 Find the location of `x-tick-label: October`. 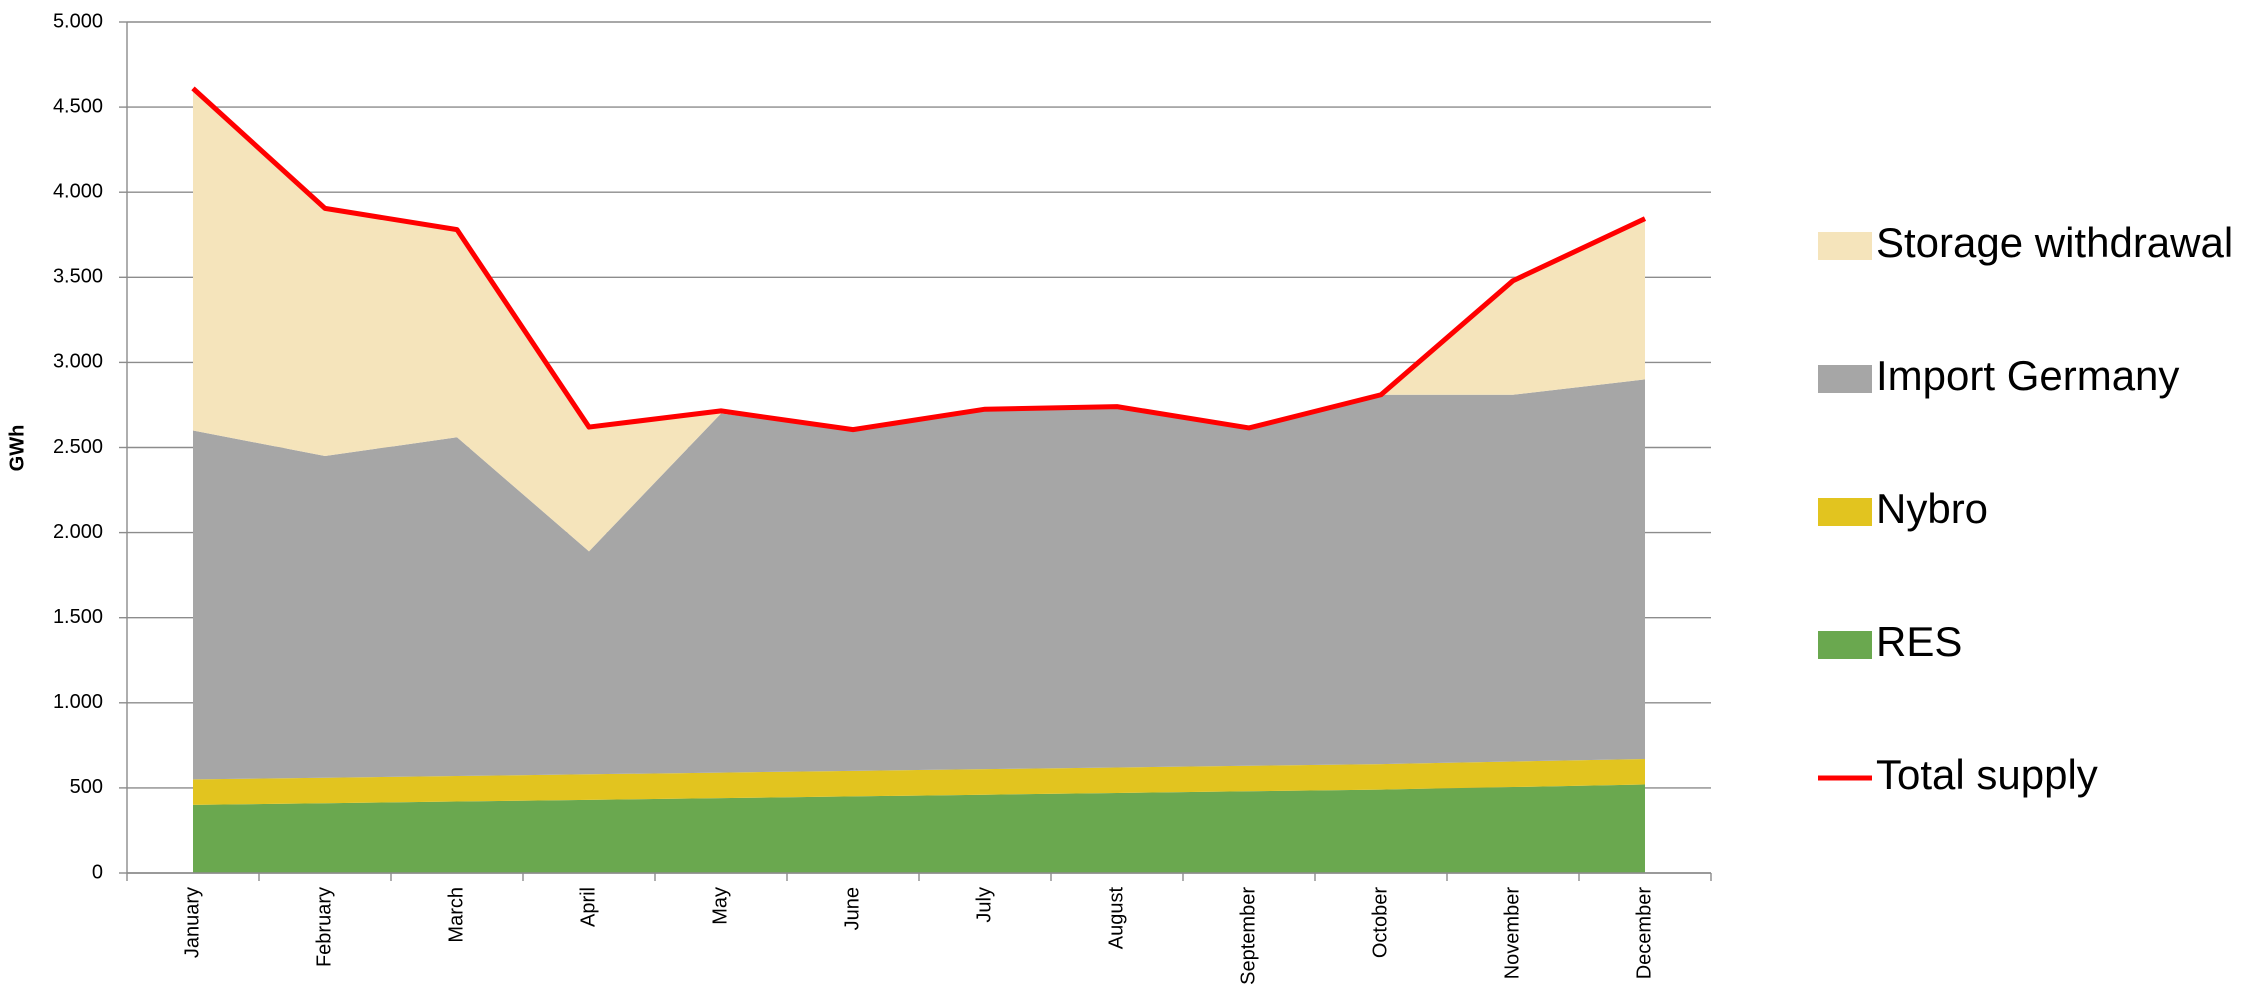

x-tick-label: October is located at coordinates (1380, 922).